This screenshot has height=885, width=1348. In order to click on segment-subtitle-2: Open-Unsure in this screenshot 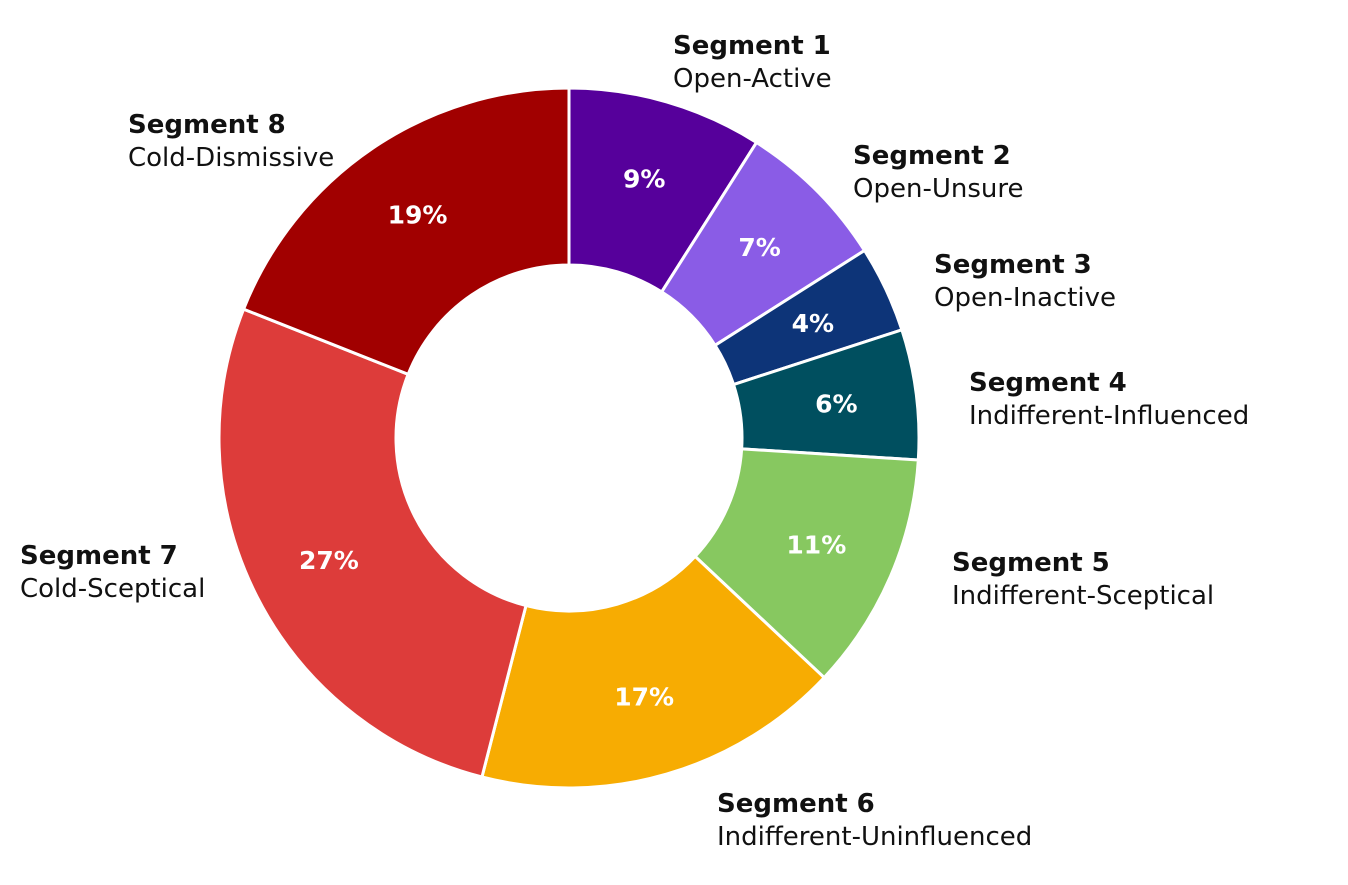, I will do `click(938, 189)`.